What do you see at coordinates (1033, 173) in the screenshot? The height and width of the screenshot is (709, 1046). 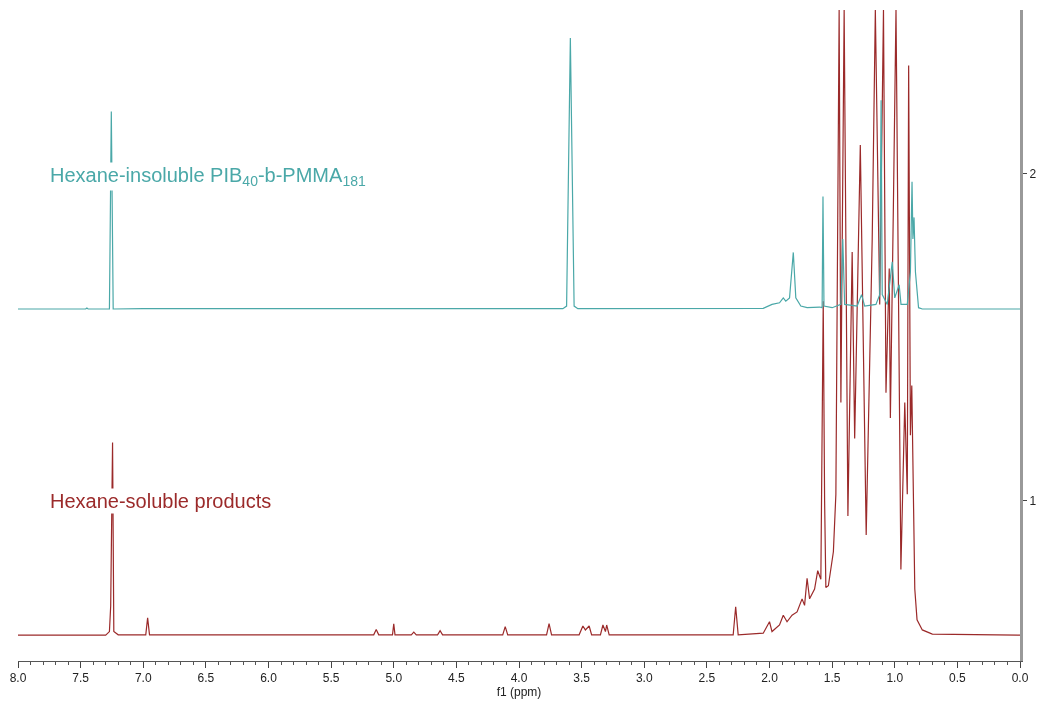 I see `y-tick-label: 2` at bounding box center [1033, 173].